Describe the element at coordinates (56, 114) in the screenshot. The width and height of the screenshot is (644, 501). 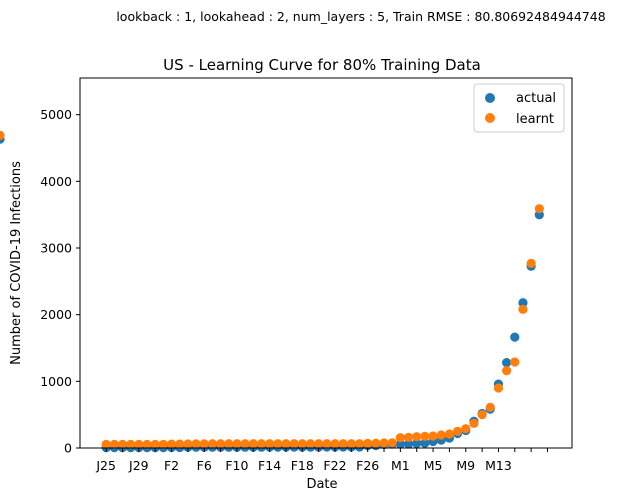
I see `y-tick-label: 5000` at that location.